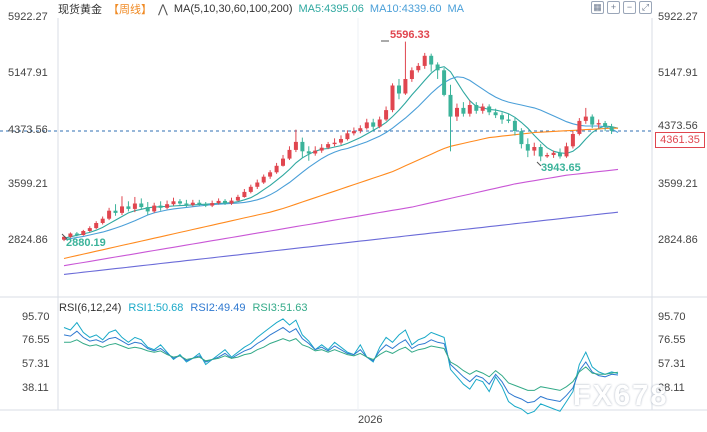 The width and height of the screenshot is (707, 432). I want to click on y-tick-right: 2824.86, so click(678, 240).